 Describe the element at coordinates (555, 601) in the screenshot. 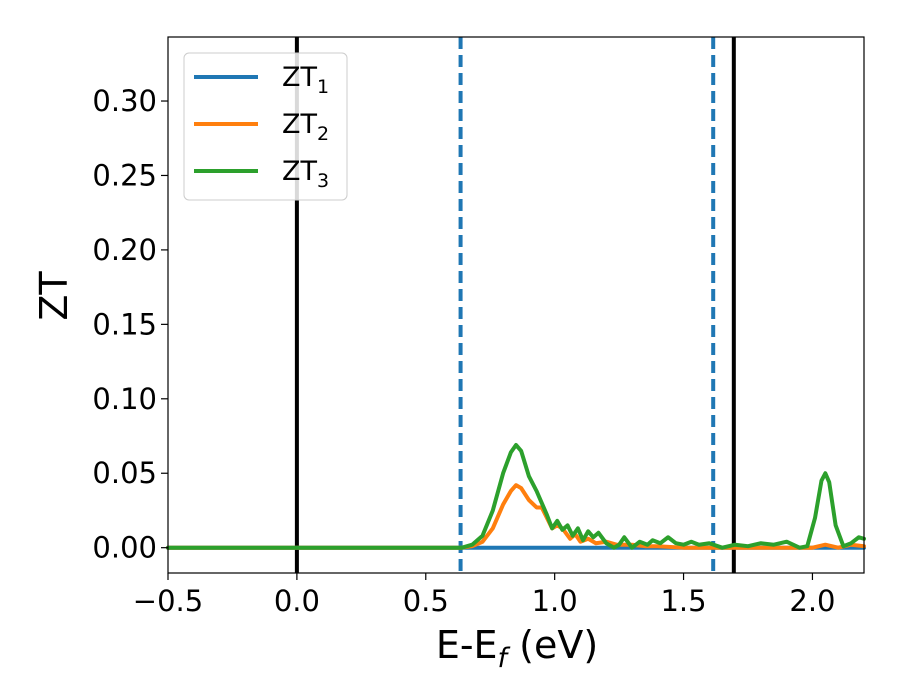

I see `x-tick-label: 1.0` at that location.